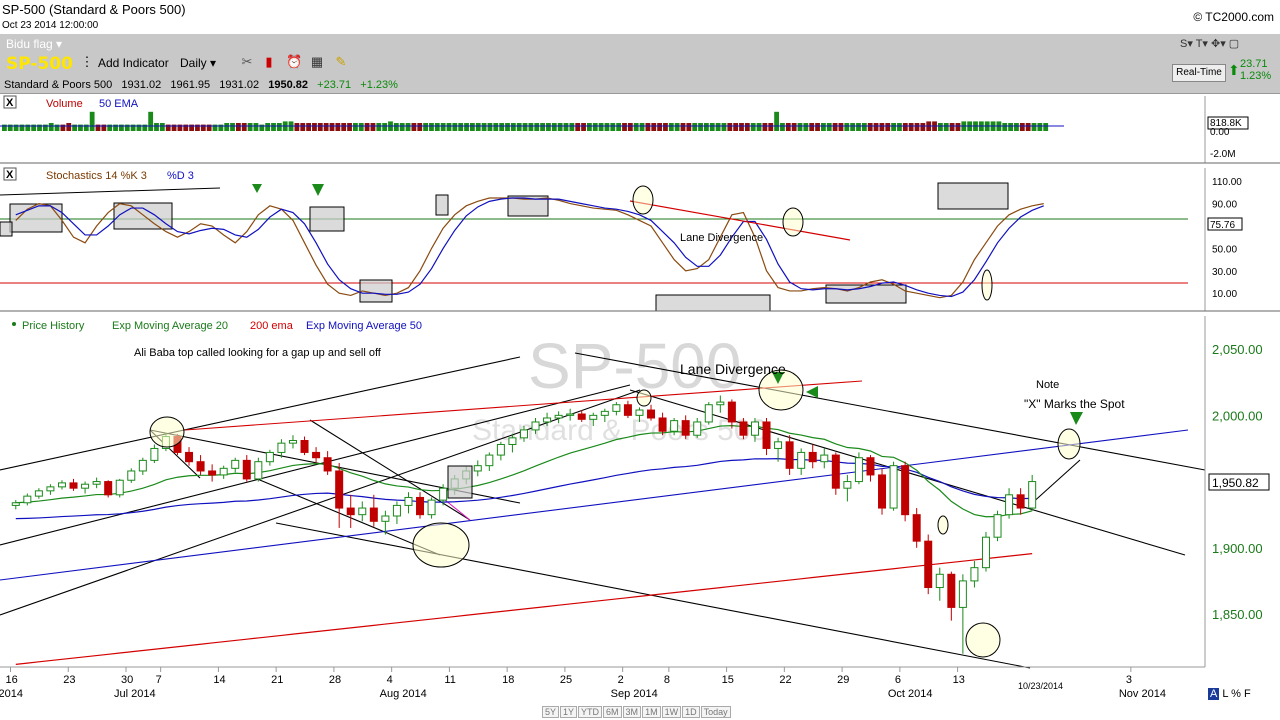  What do you see at coordinates (379, 85) in the screenshot?
I see `quote-pct: +1.23%` at bounding box center [379, 85].